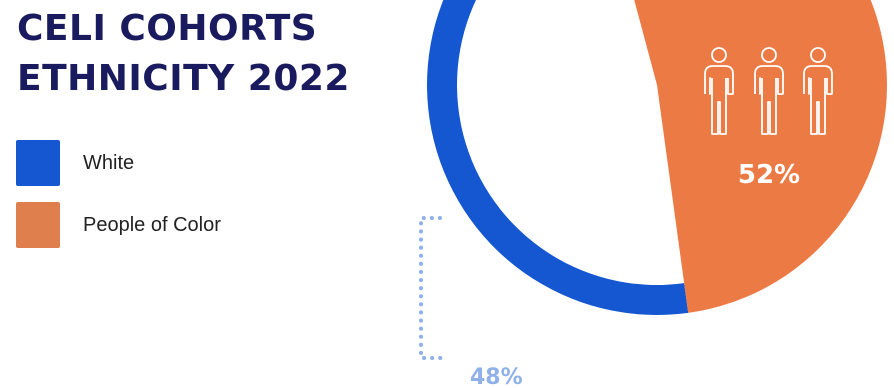 Image resolution: width=894 pixels, height=388 pixels. I want to click on chart-title: CELI COHORTS ETHNICITY 2022, so click(183, 54).